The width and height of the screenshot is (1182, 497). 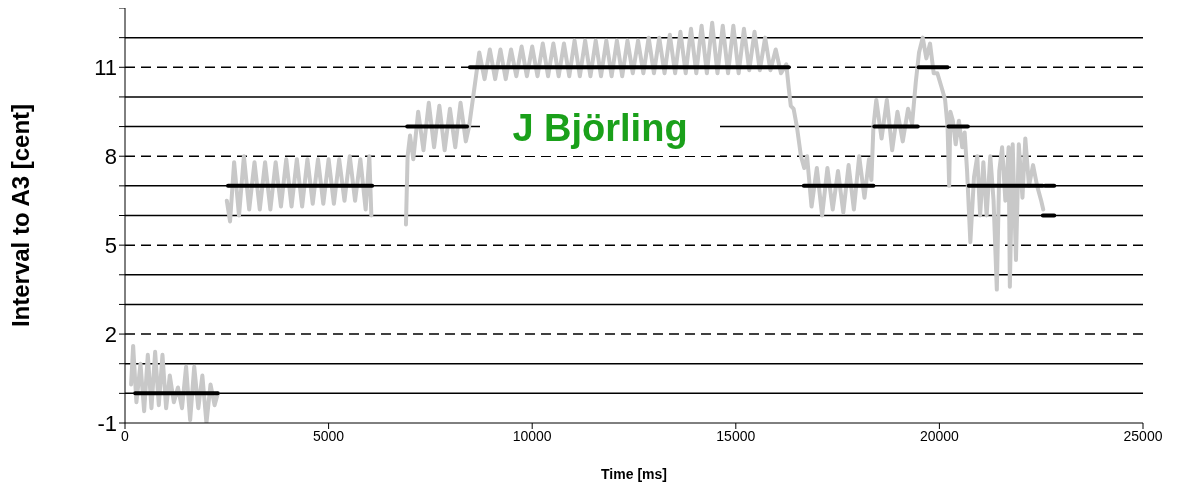 What do you see at coordinates (329, 435) in the screenshot?
I see `x-tick-label: 5000` at bounding box center [329, 435].